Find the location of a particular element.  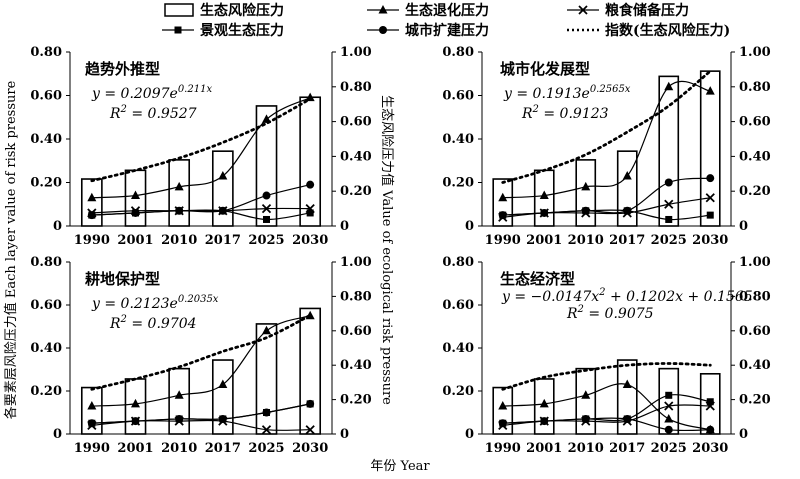

equation: y = −0.0147x2 + 0.1202x + 0.1565 is located at coordinates (627, 296).